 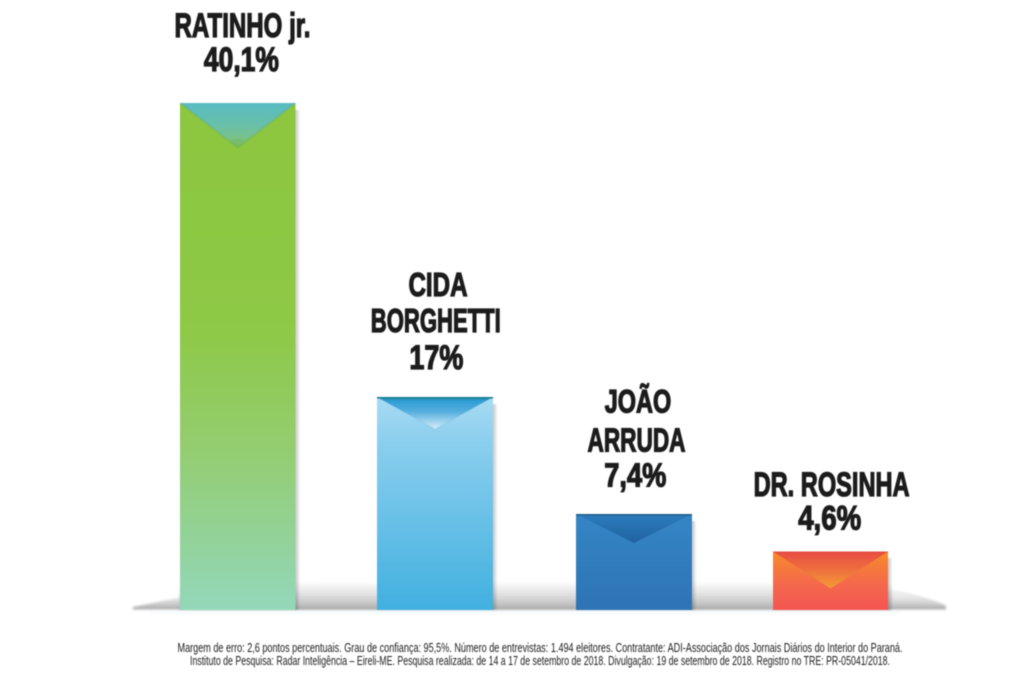 I want to click on svg-text: 40,1%, so click(x=241, y=60).